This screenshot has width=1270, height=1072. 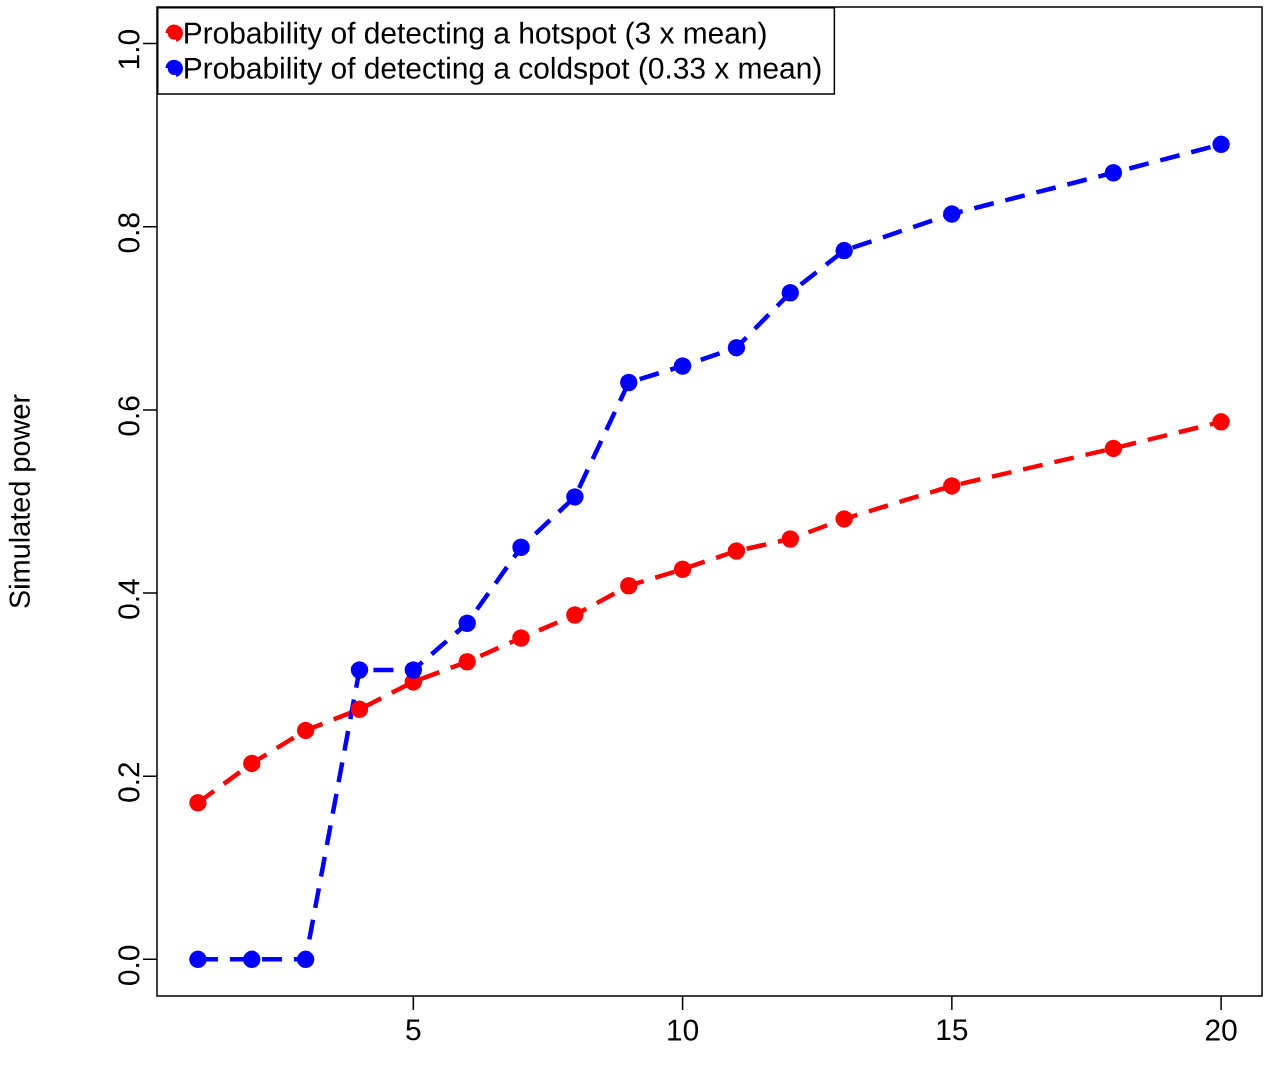 What do you see at coordinates (22, 501) in the screenshot?
I see `y-axis-title: Simulated power` at bounding box center [22, 501].